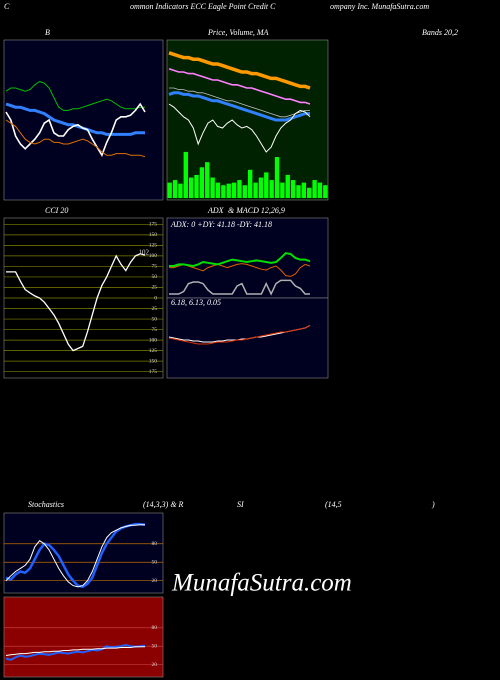 The image size is (500, 680). What do you see at coordinates (144, 253) in the screenshot?
I see `value-label: 102` at bounding box center [144, 253].